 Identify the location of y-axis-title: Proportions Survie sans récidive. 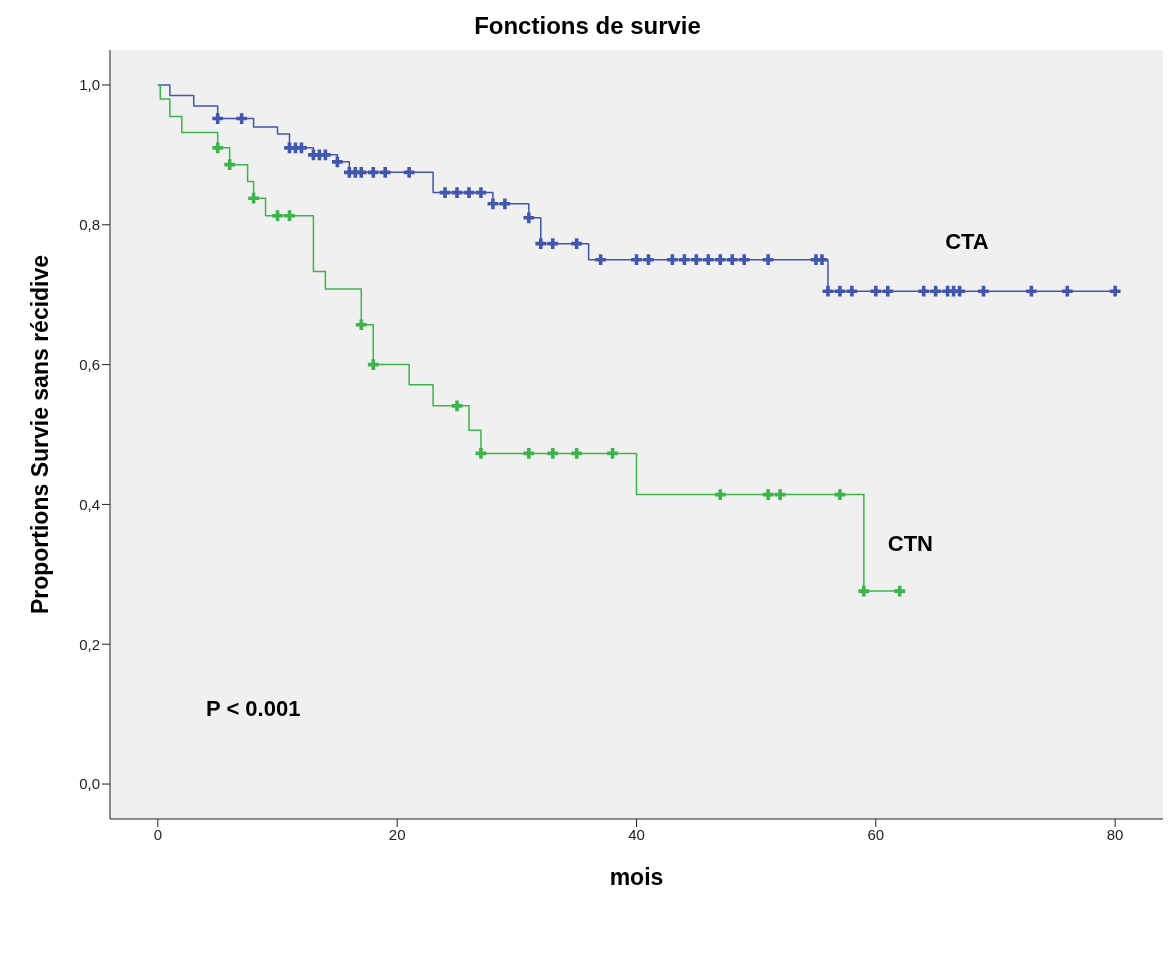
(40, 434).